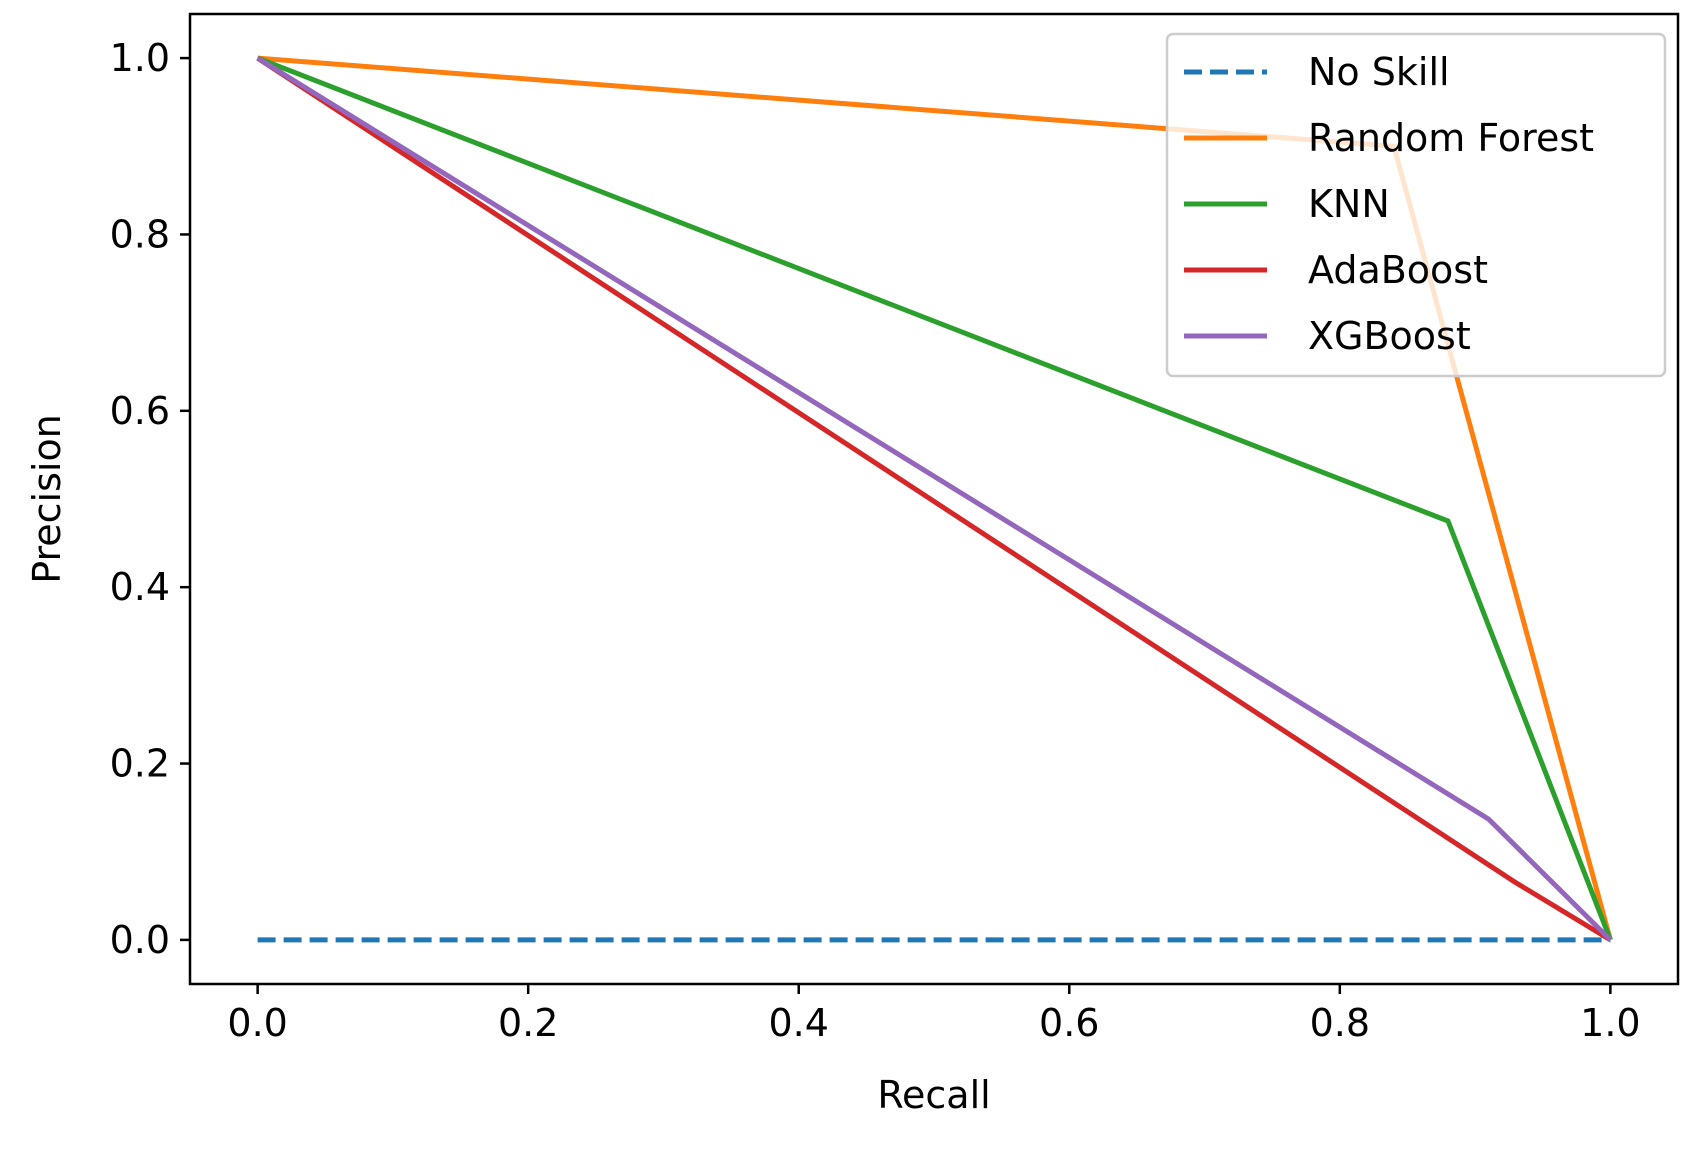 This screenshot has width=1691, height=1155. Describe the element at coordinates (140, 234) in the screenshot. I see `y-tick-label: 0.8` at that location.